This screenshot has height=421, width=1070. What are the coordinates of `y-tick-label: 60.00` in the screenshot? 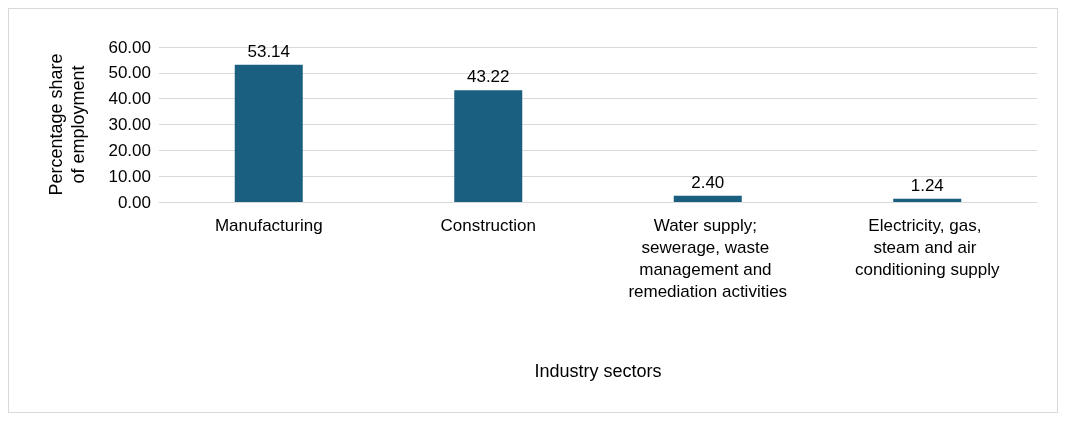 It's located at (129, 47).